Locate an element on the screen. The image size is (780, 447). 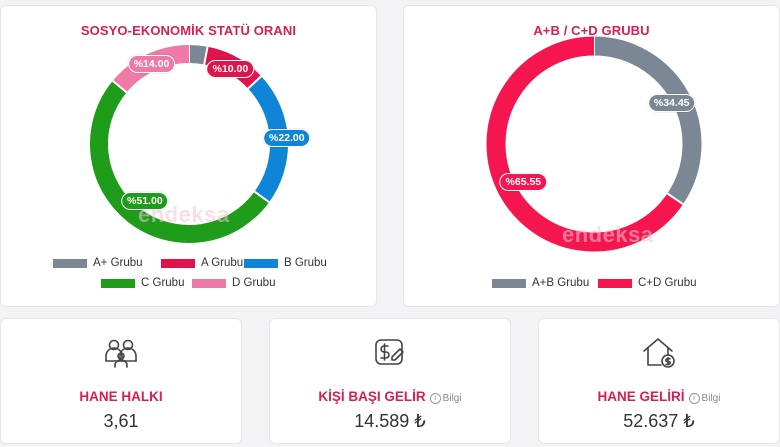
legend-item: A+ Grubu is located at coordinates (98, 263).